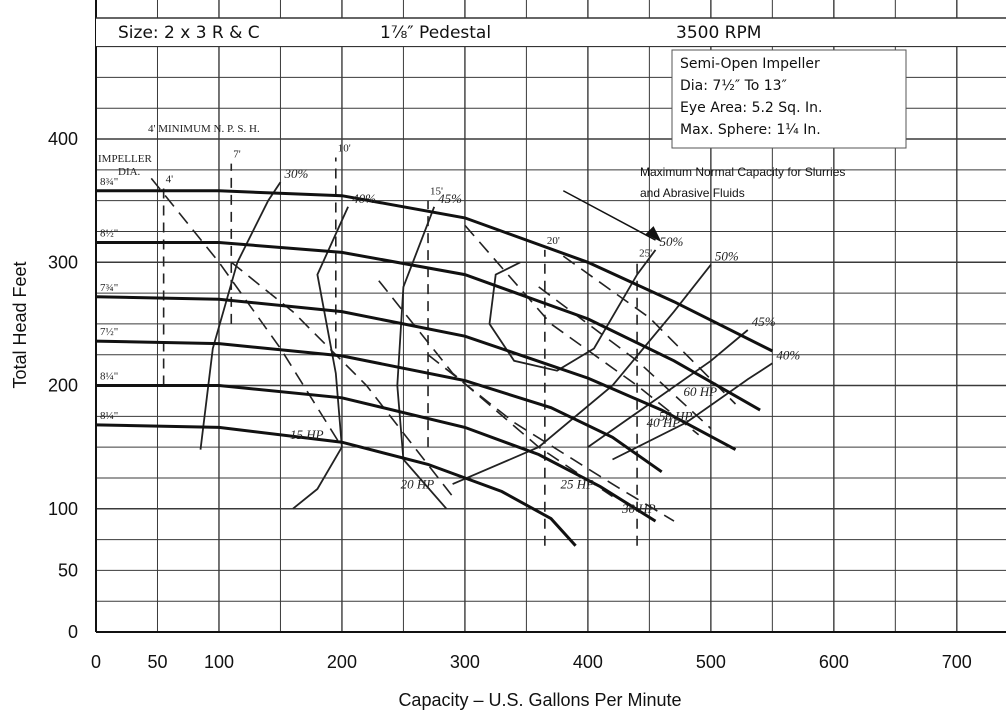 This screenshot has width=1006, height=717. Describe the element at coordinates (742, 172) in the screenshot. I see `capacity-note-line1: Maximum Normal Capacity for Slurries` at that location.